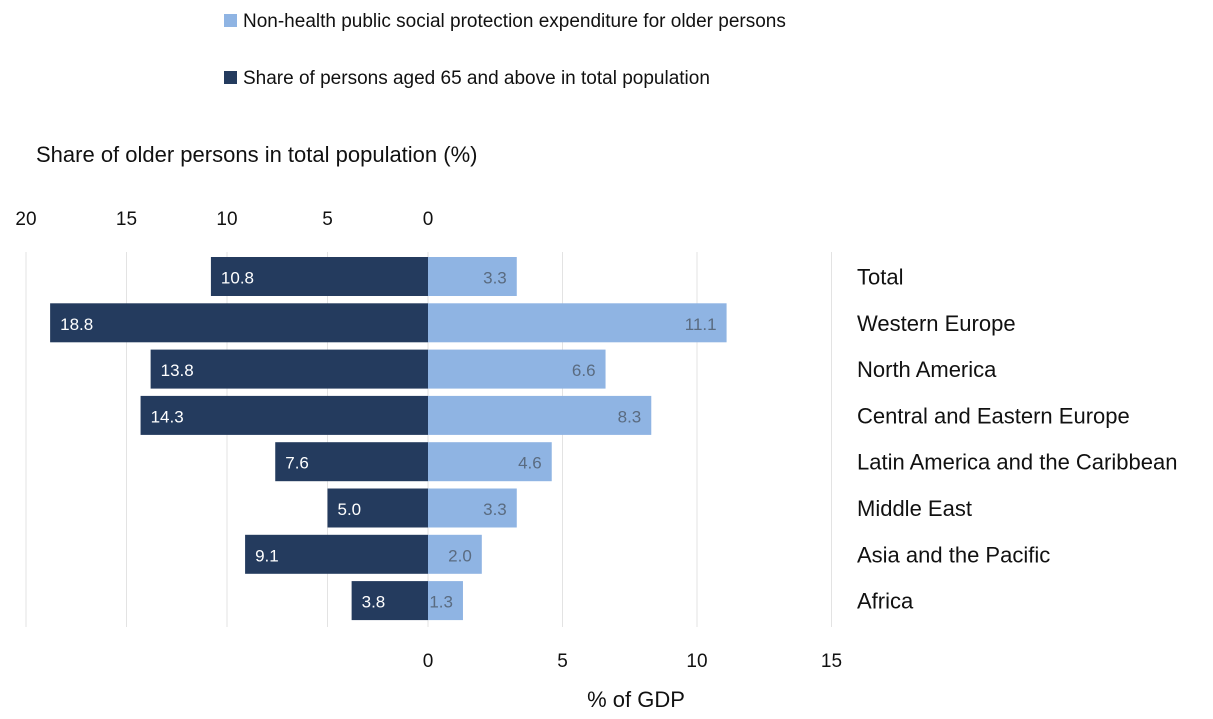 This screenshot has width=1213, height=719. I want to click on top-axis-tick-label: 15, so click(126, 219).